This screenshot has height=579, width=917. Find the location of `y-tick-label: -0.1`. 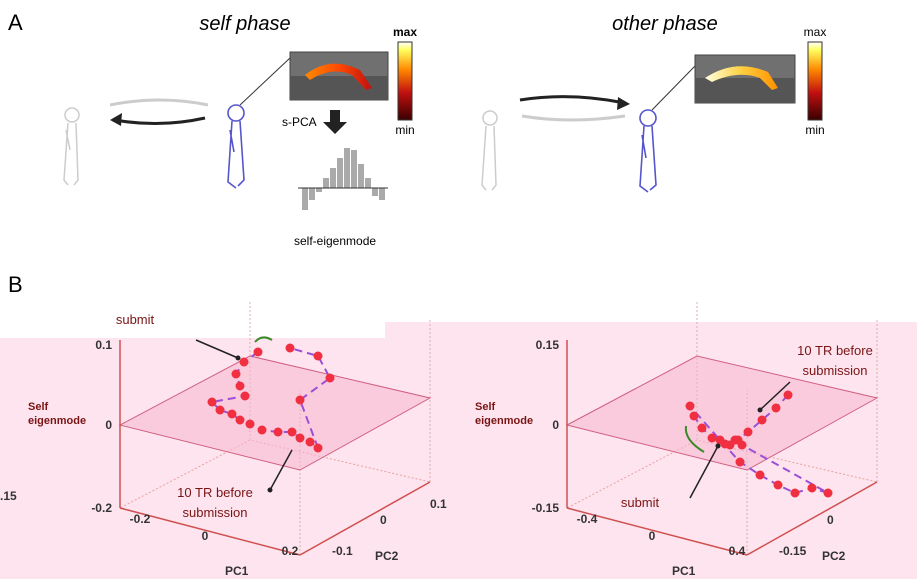

y-tick-label: -0.1 is located at coordinates (342, 551).